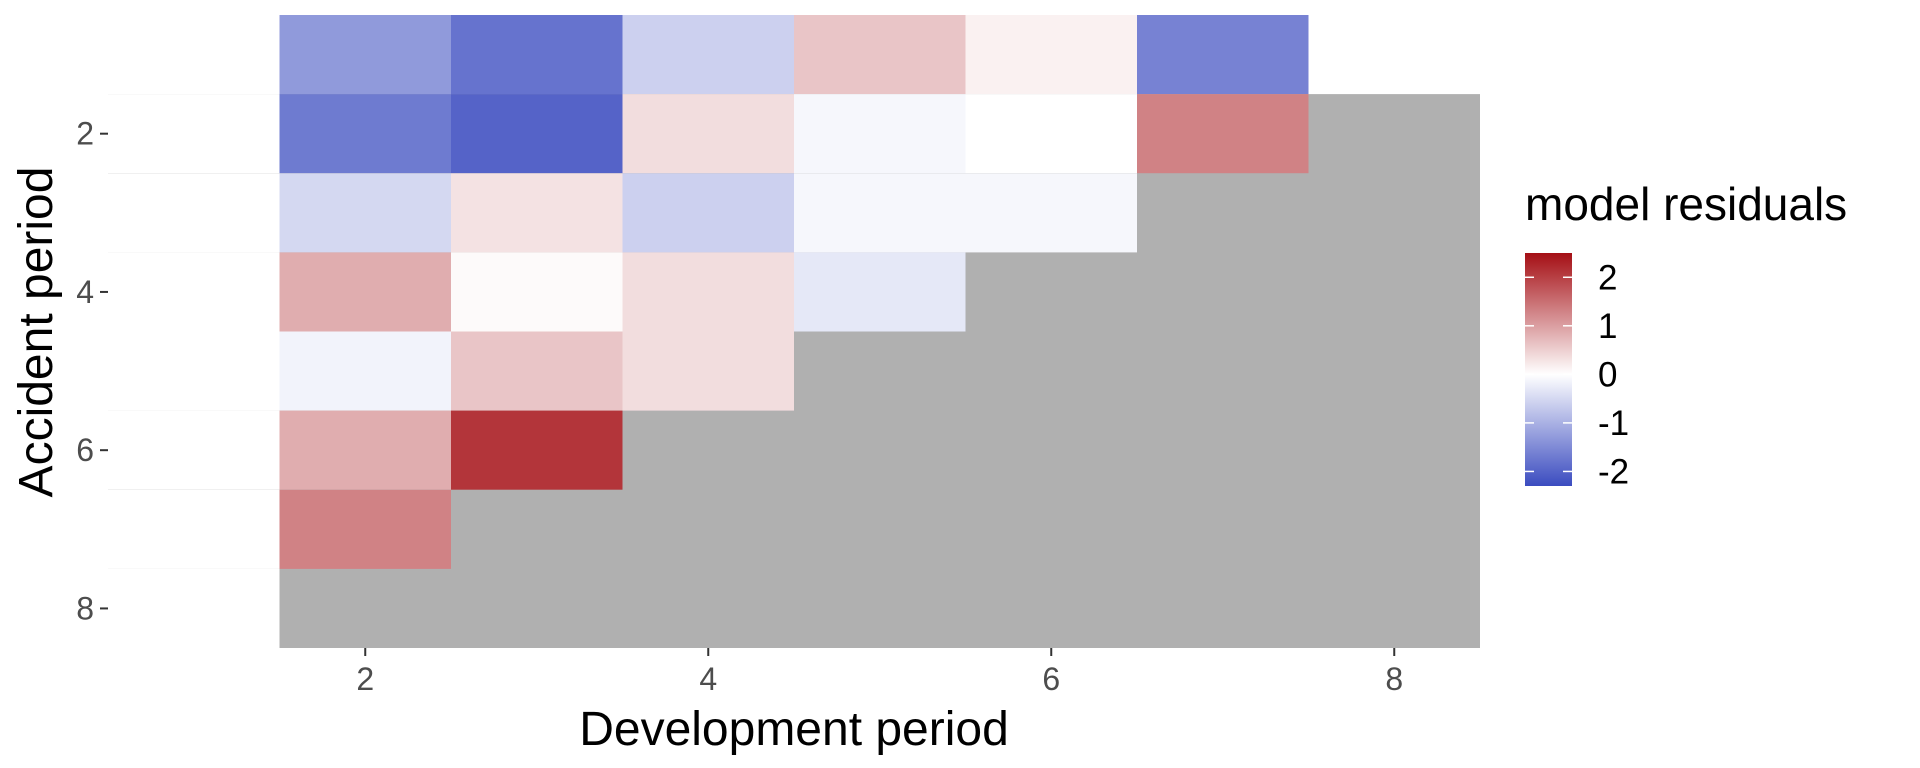 Image resolution: width=1920 pixels, height=768 pixels. I want to click on heatmap-cell-dev1-acc8, so click(194, 608).